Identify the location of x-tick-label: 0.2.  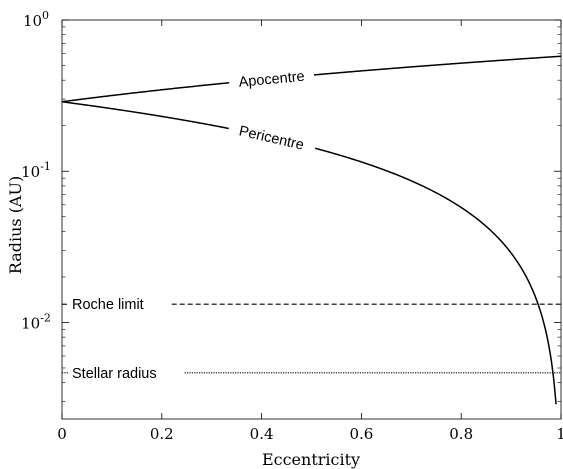
(162, 434).